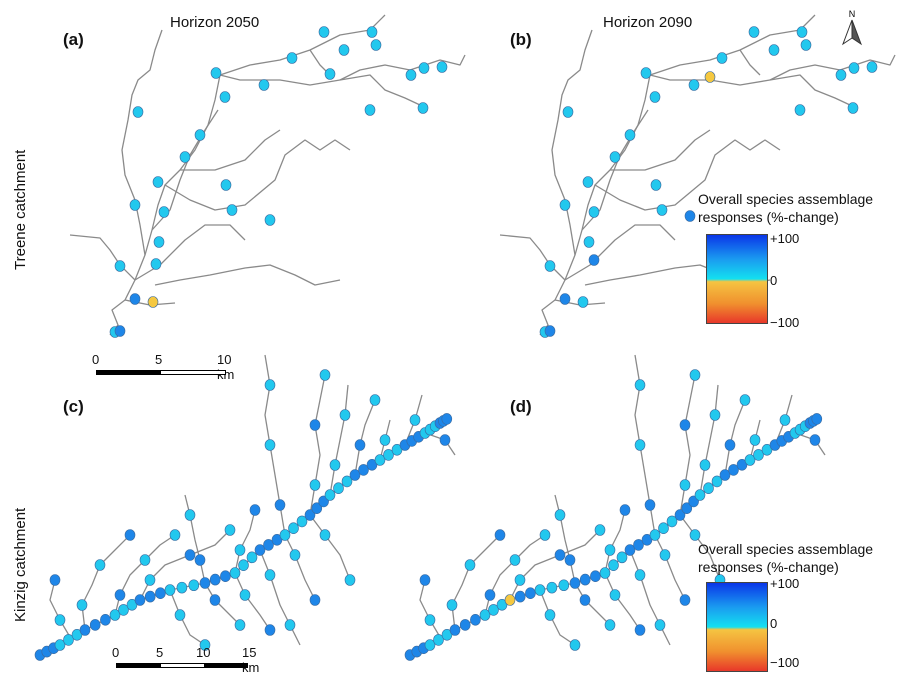 The image size is (900, 675). What do you see at coordinates (785, 662) in the screenshot?
I see `legend-tick-min-kinzig: −100` at bounding box center [785, 662].